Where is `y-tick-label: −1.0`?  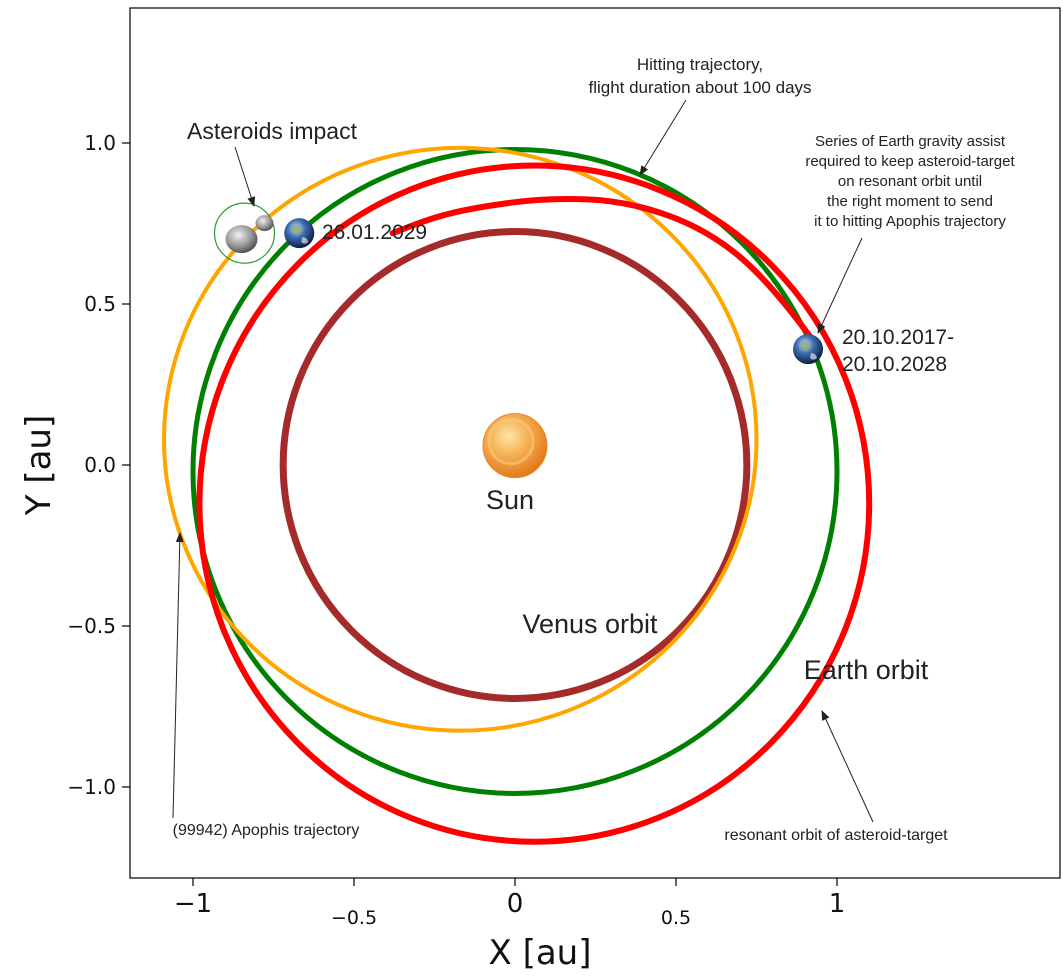
y-tick-label: −1.0 is located at coordinates (91, 787).